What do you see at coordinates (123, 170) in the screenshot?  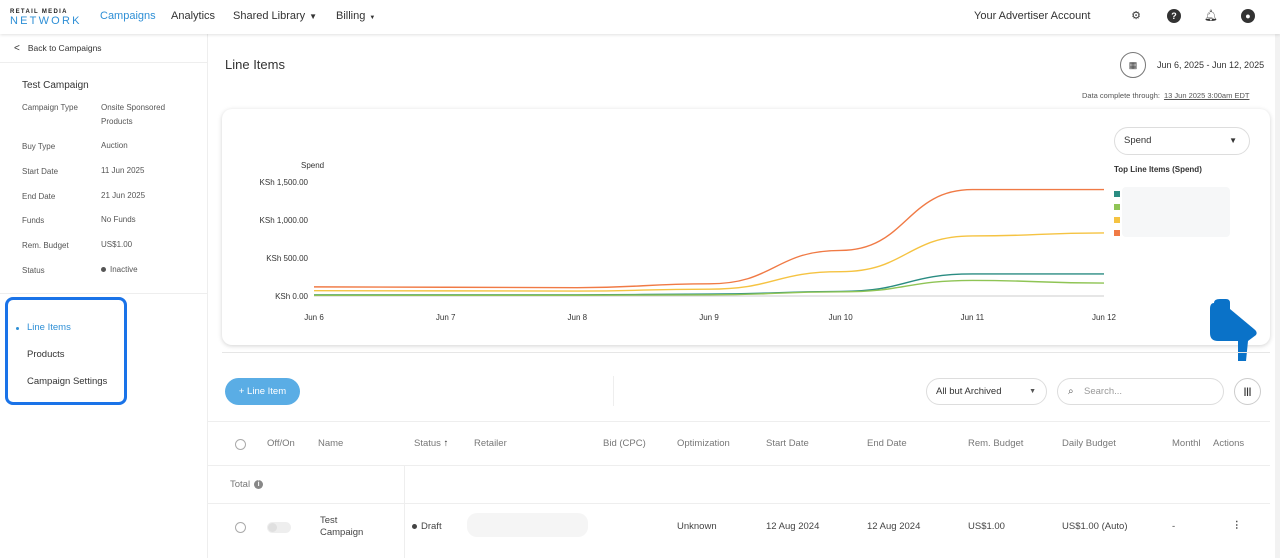 I see `detail-value: 11 Jun 2025` at bounding box center [123, 170].